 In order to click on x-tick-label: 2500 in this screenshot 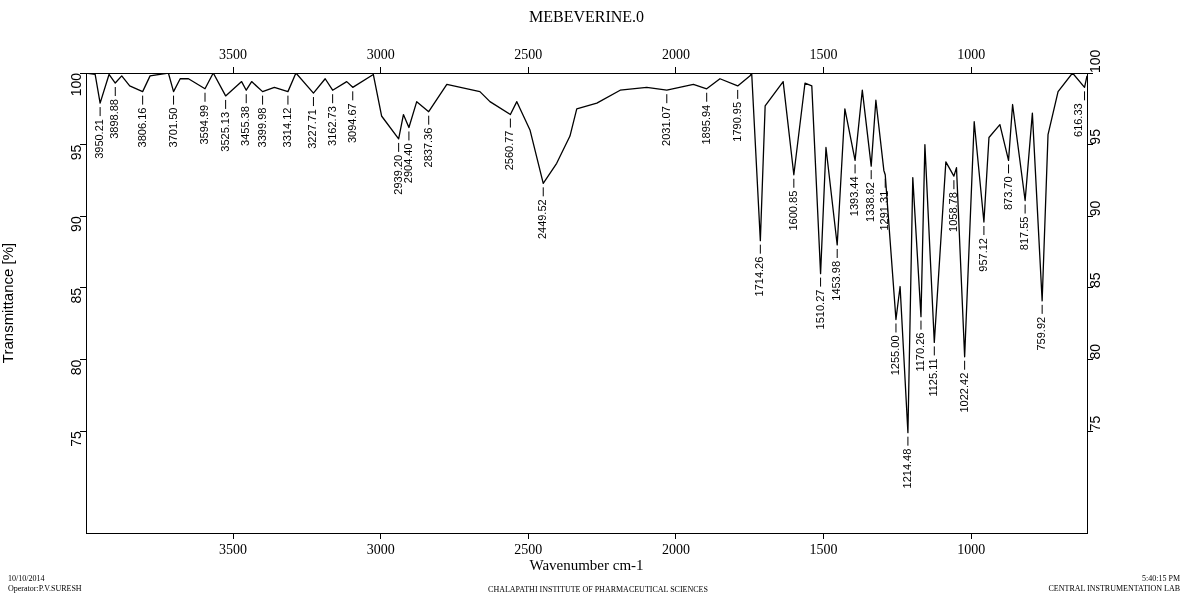, I will do `click(528, 550)`.